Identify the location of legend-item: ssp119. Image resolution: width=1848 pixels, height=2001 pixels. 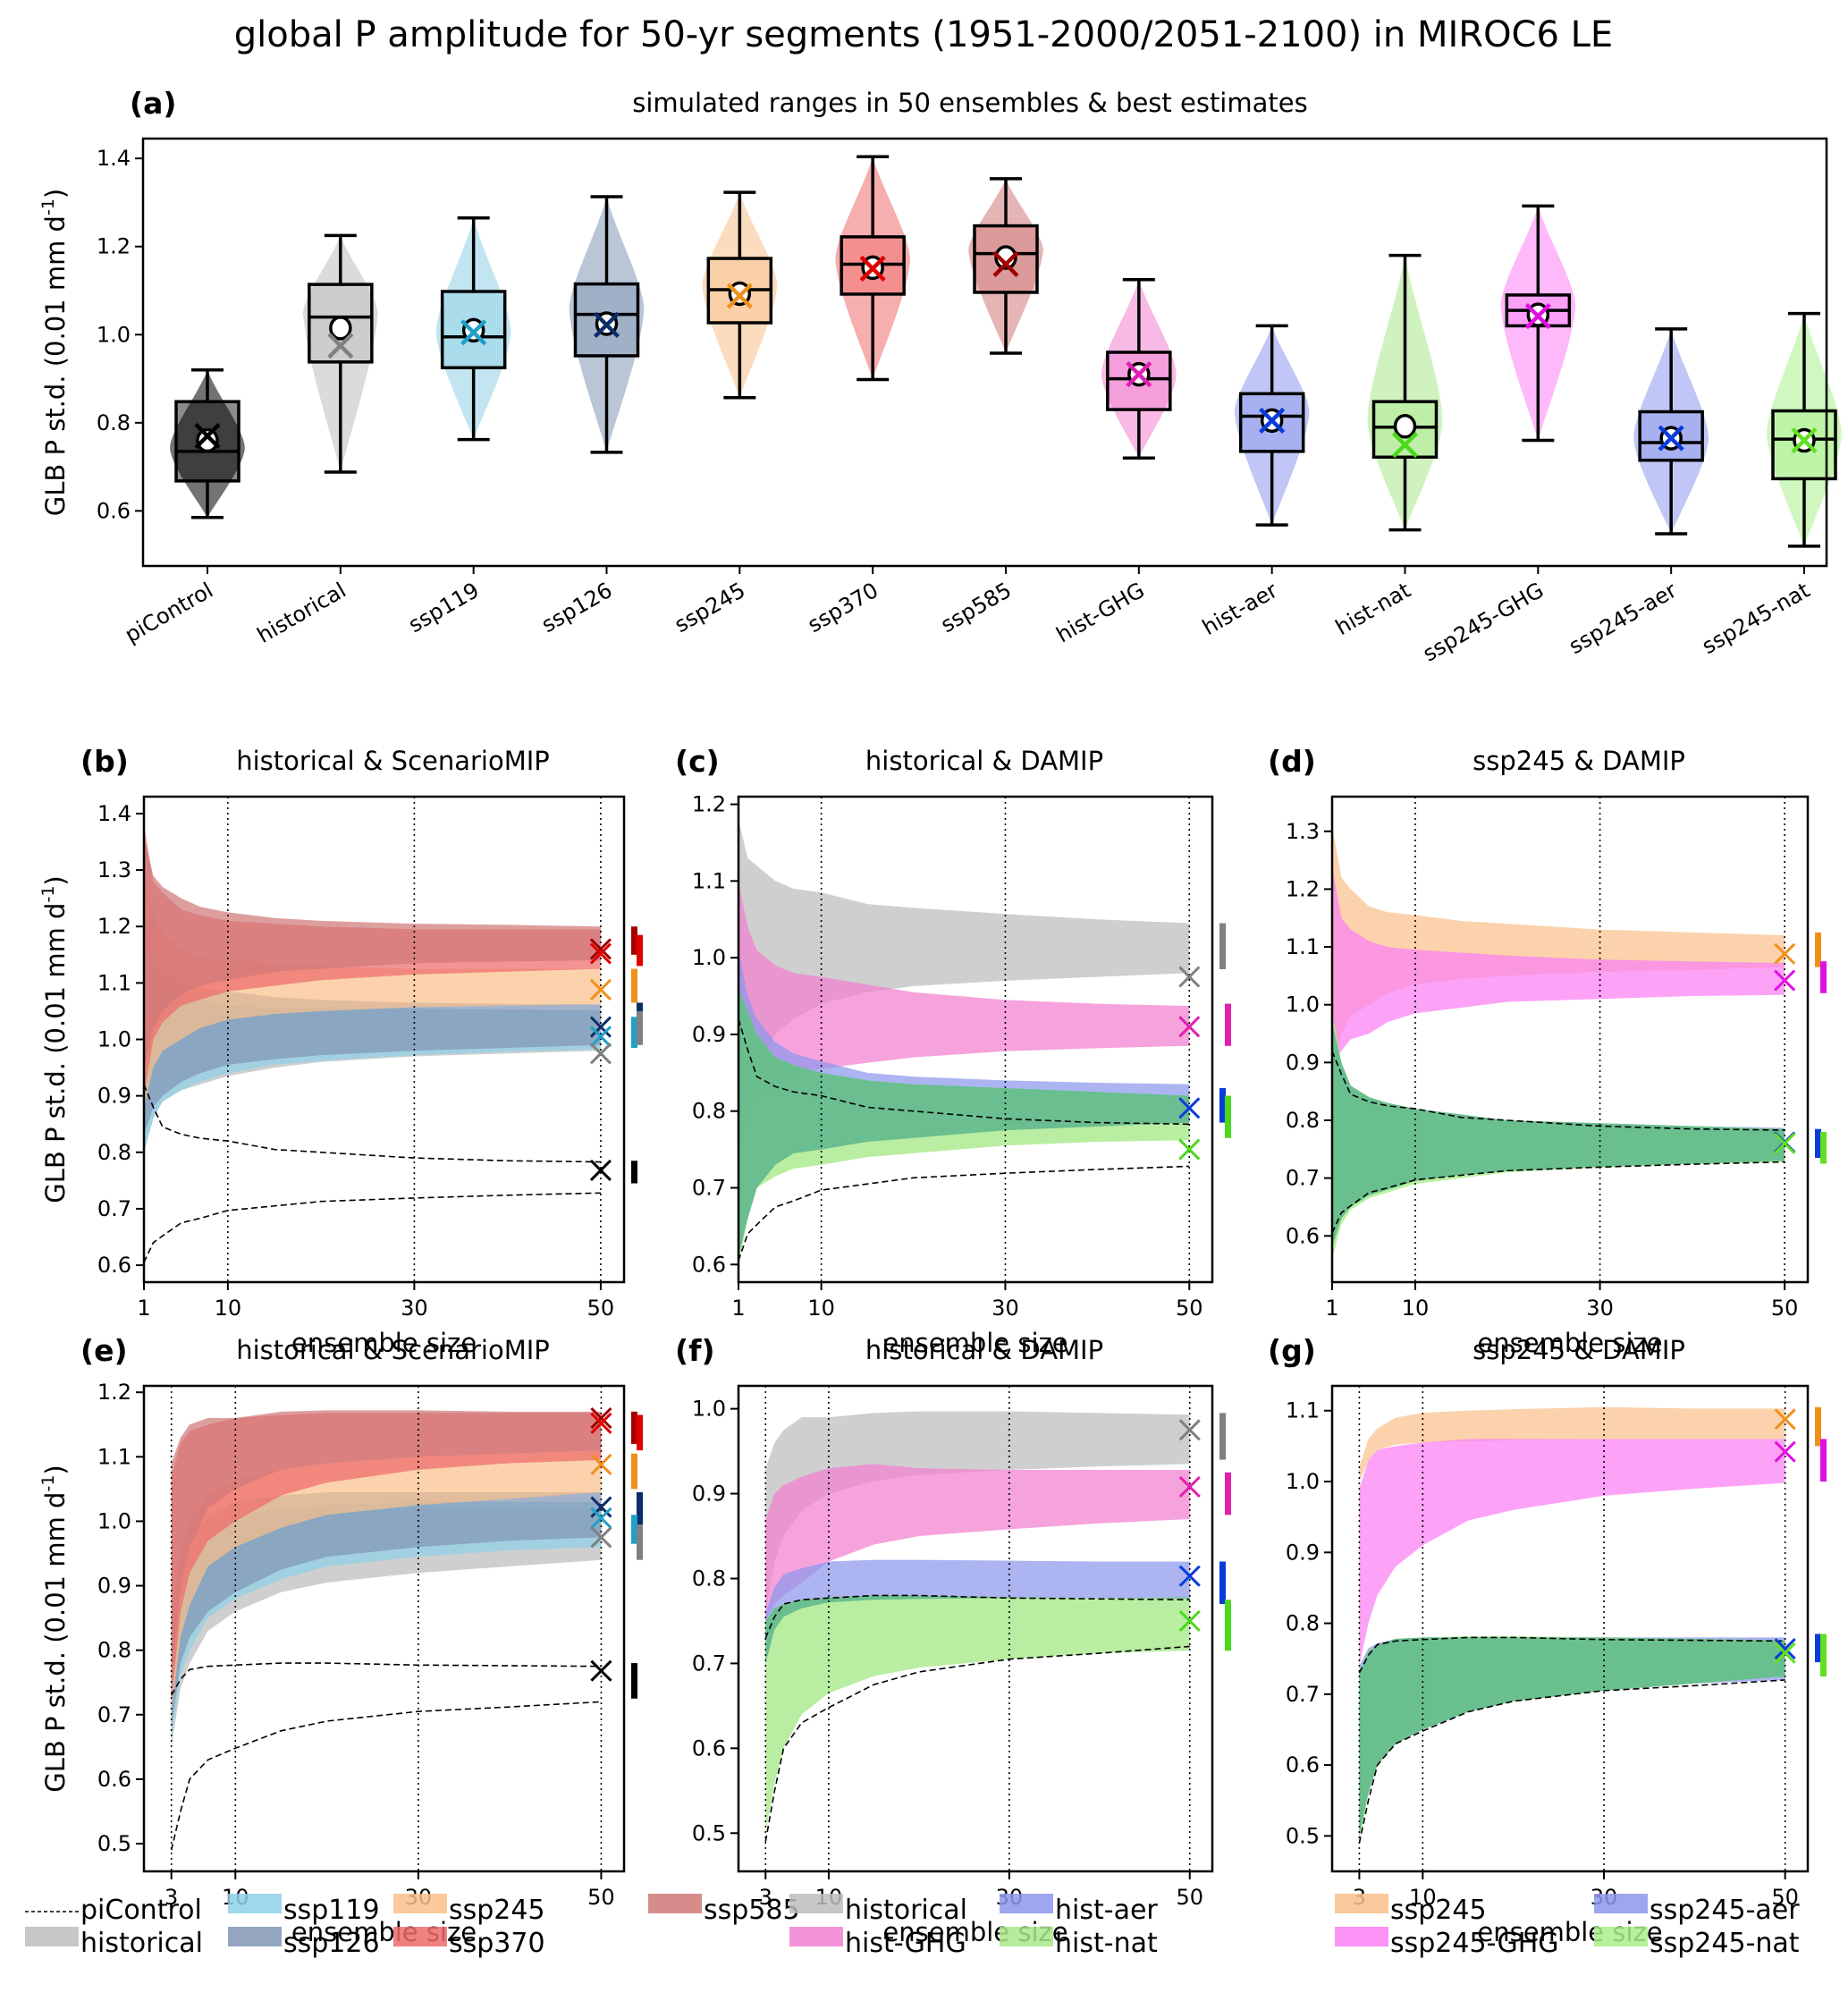
(304, 1910).